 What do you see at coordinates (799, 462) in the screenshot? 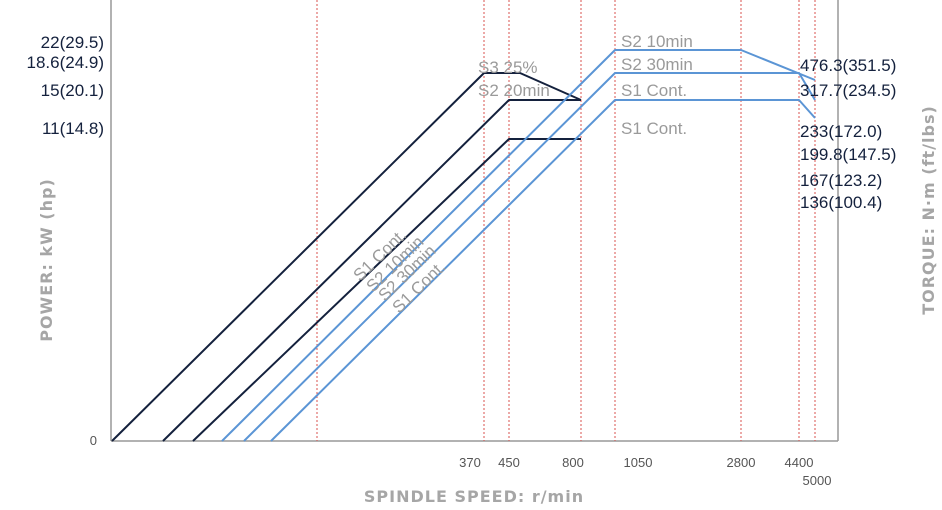
I see `x-tick-label: 4400` at bounding box center [799, 462].